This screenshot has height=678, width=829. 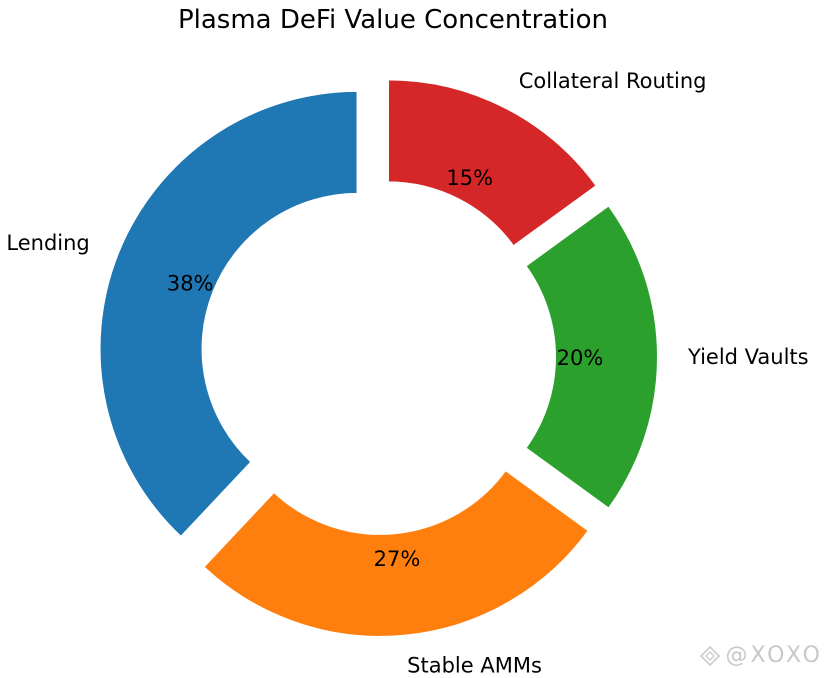 I want to click on slice-label-yield-vaults: Yield Vaults, so click(x=748, y=357).